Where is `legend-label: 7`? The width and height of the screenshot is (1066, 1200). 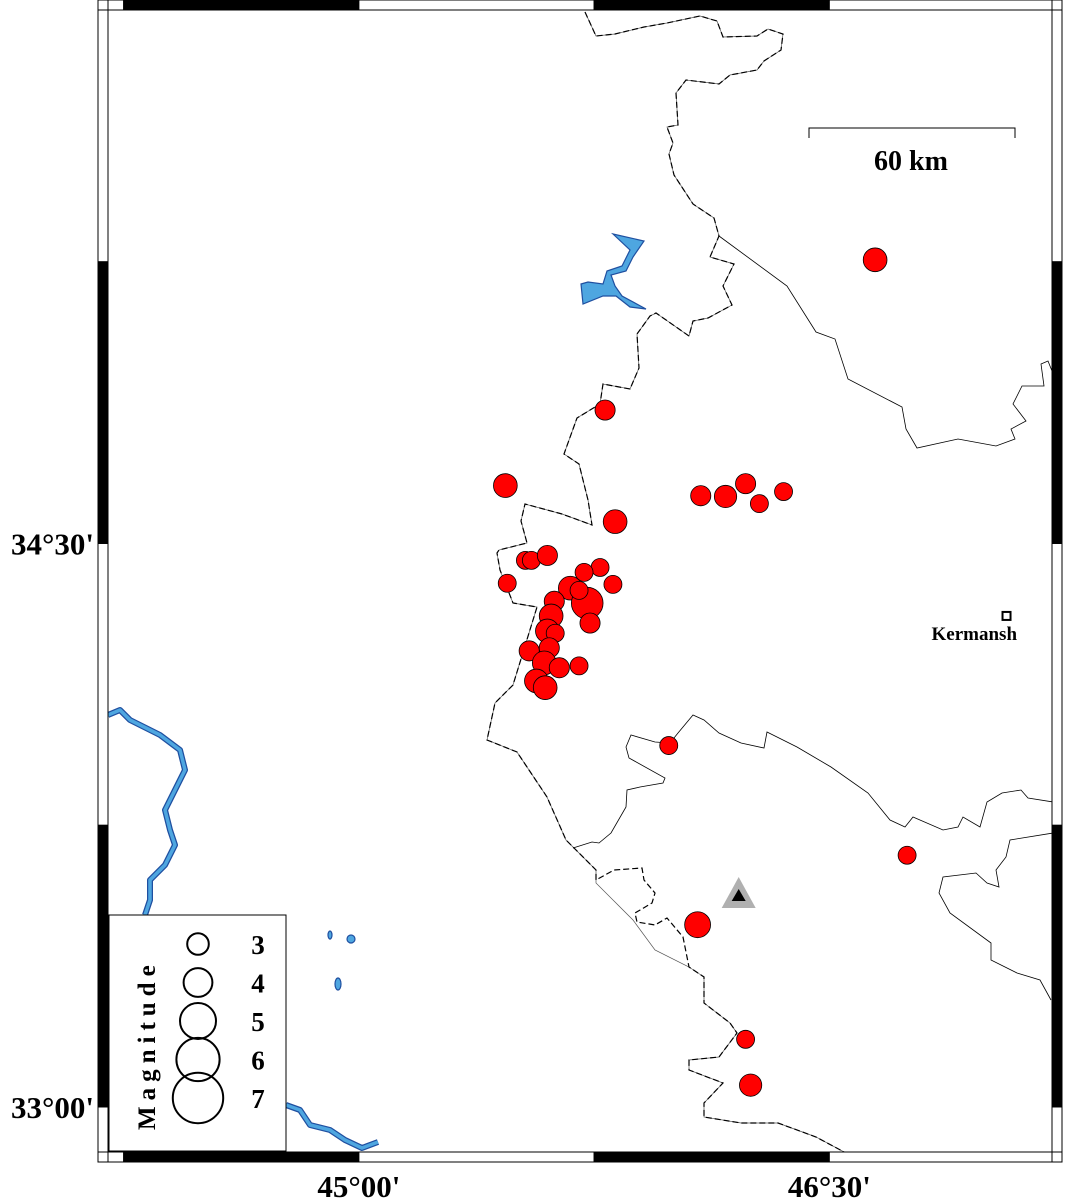 legend-label: 7 is located at coordinates (258, 1099).